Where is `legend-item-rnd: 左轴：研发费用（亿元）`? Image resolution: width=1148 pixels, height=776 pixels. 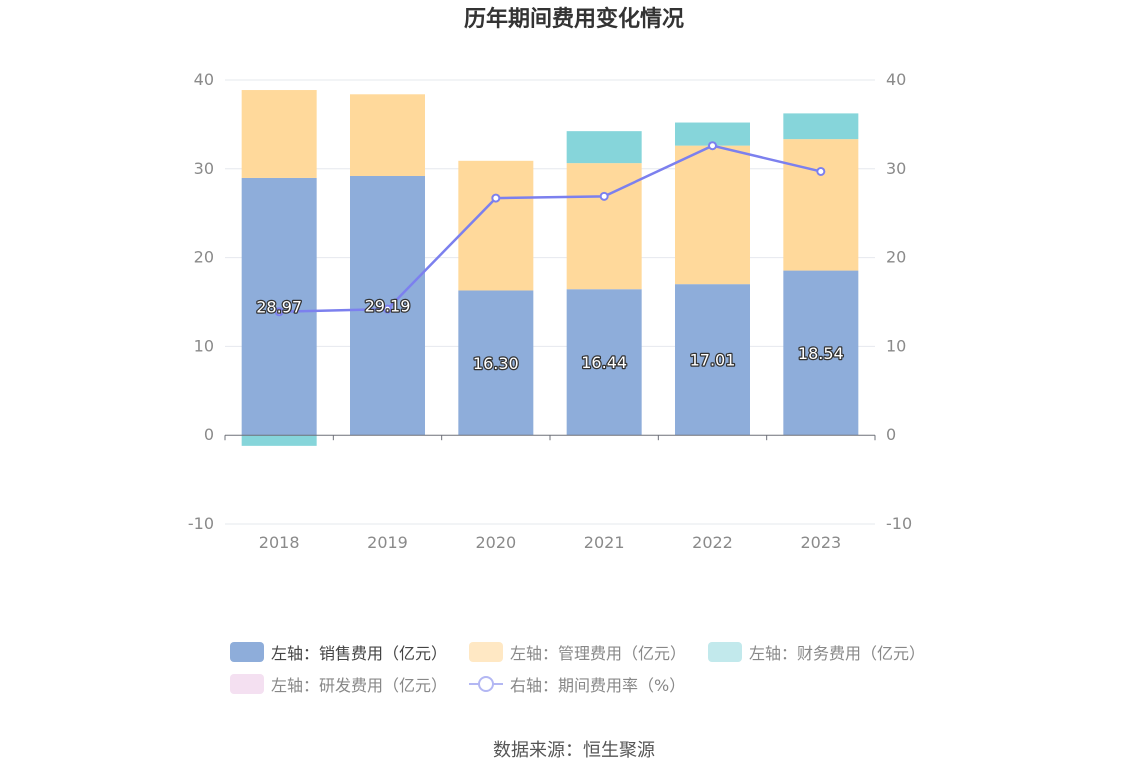 legend-item-rnd: 左轴：研发费用（亿元） is located at coordinates (338, 684).